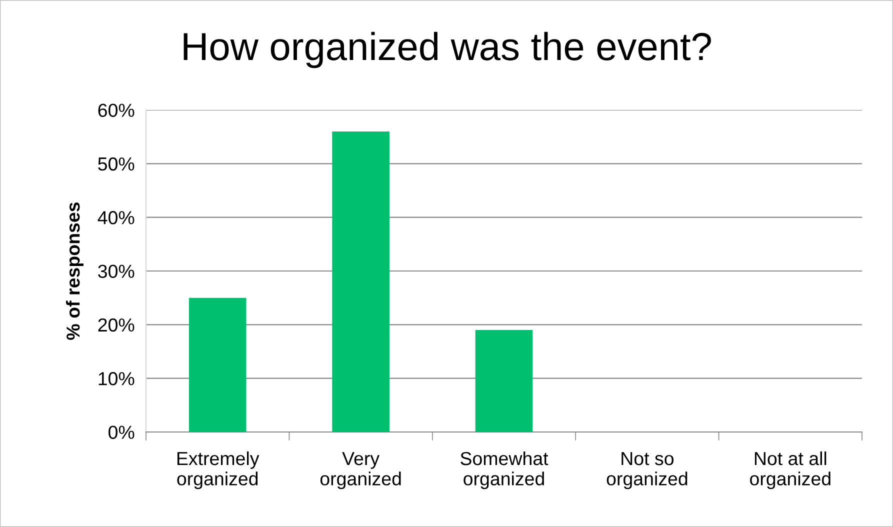 This screenshot has height=527, width=893. Describe the element at coordinates (116, 110) in the screenshot. I see `y-tick-label: 60%` at that location.